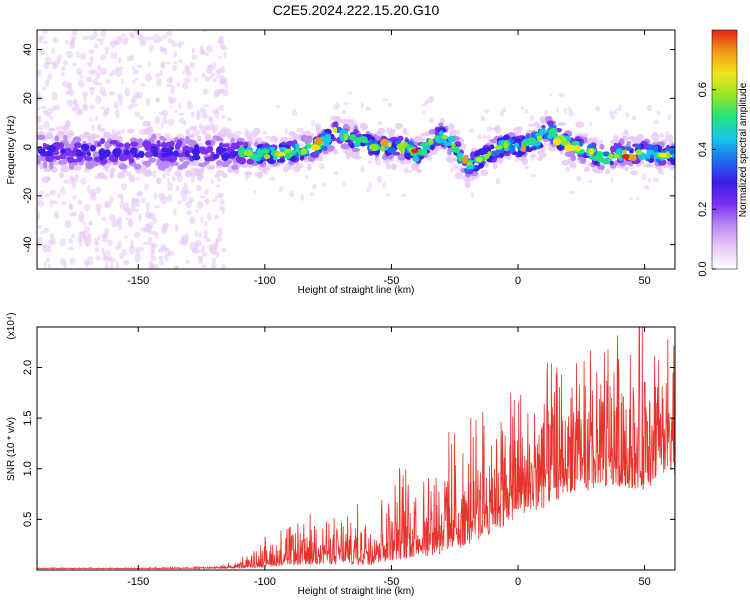 Image resolution: width=750 pixels, height=600 pixels. Describe the element at coordinates (391, 582) in the screenshot. I see `snr-x-tick-label: -50` at that location.